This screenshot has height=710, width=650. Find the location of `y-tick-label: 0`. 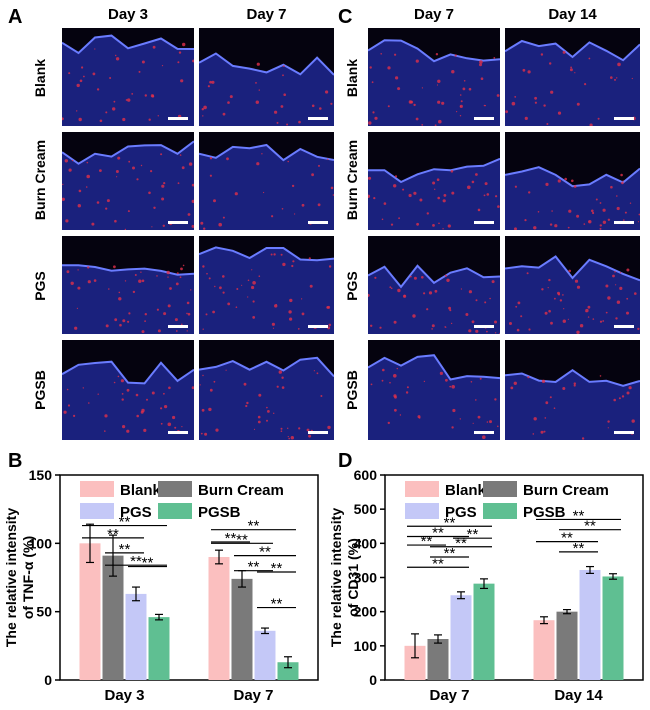

y-tick-label: 0 is located at coordinates (48, 680).